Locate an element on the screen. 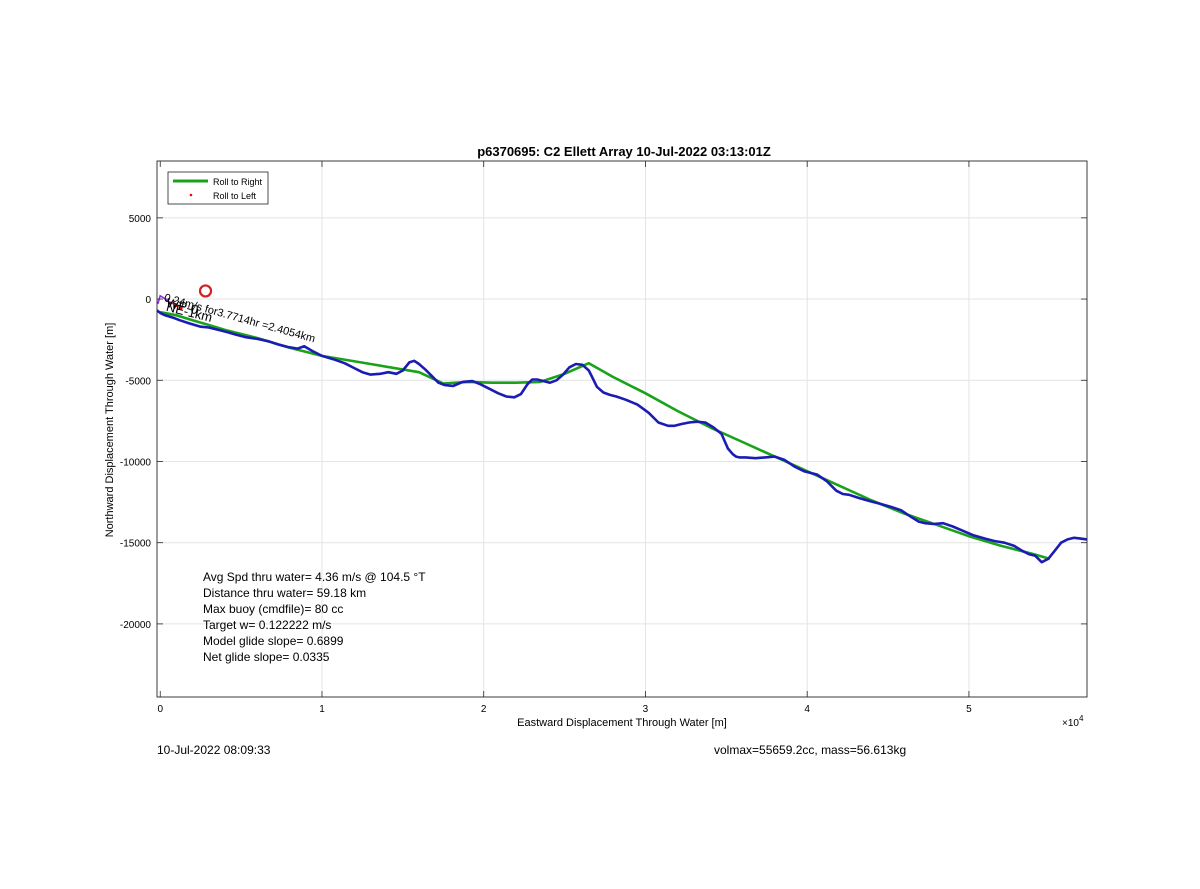 The image size is (1200, 889). legend-label-roll-left: Roll to Left is located at coordinates (235, 196).